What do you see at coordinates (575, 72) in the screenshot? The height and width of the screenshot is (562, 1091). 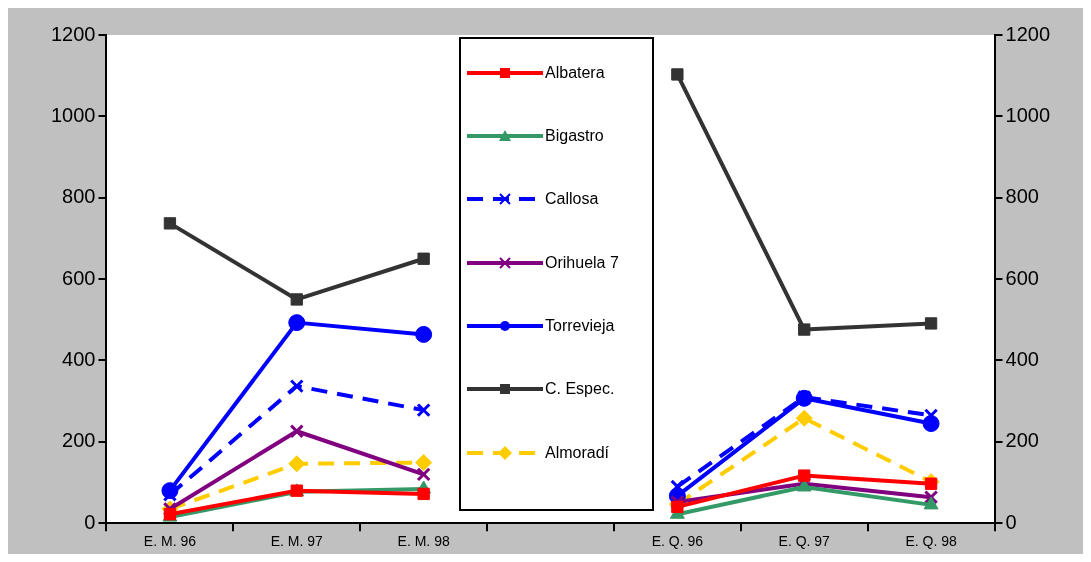 I see `legend-label: Albatera` at bounding box center [575, 72].